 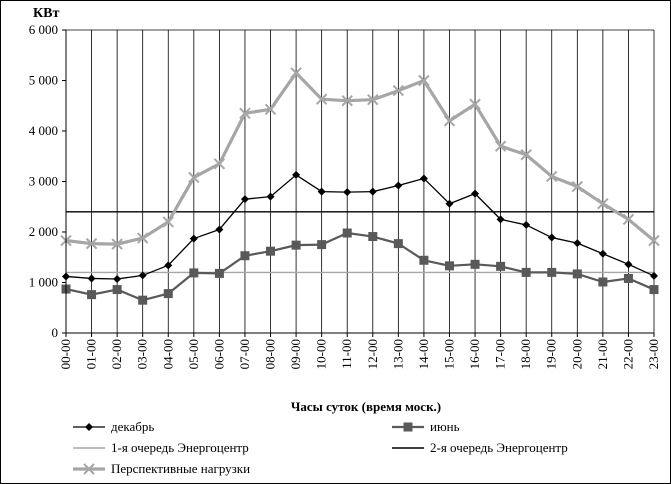 What do you see at coordinates (193, 354) in the screenshot?
I see `x-tick-label: 05-00` at bounding box center [193, 354].